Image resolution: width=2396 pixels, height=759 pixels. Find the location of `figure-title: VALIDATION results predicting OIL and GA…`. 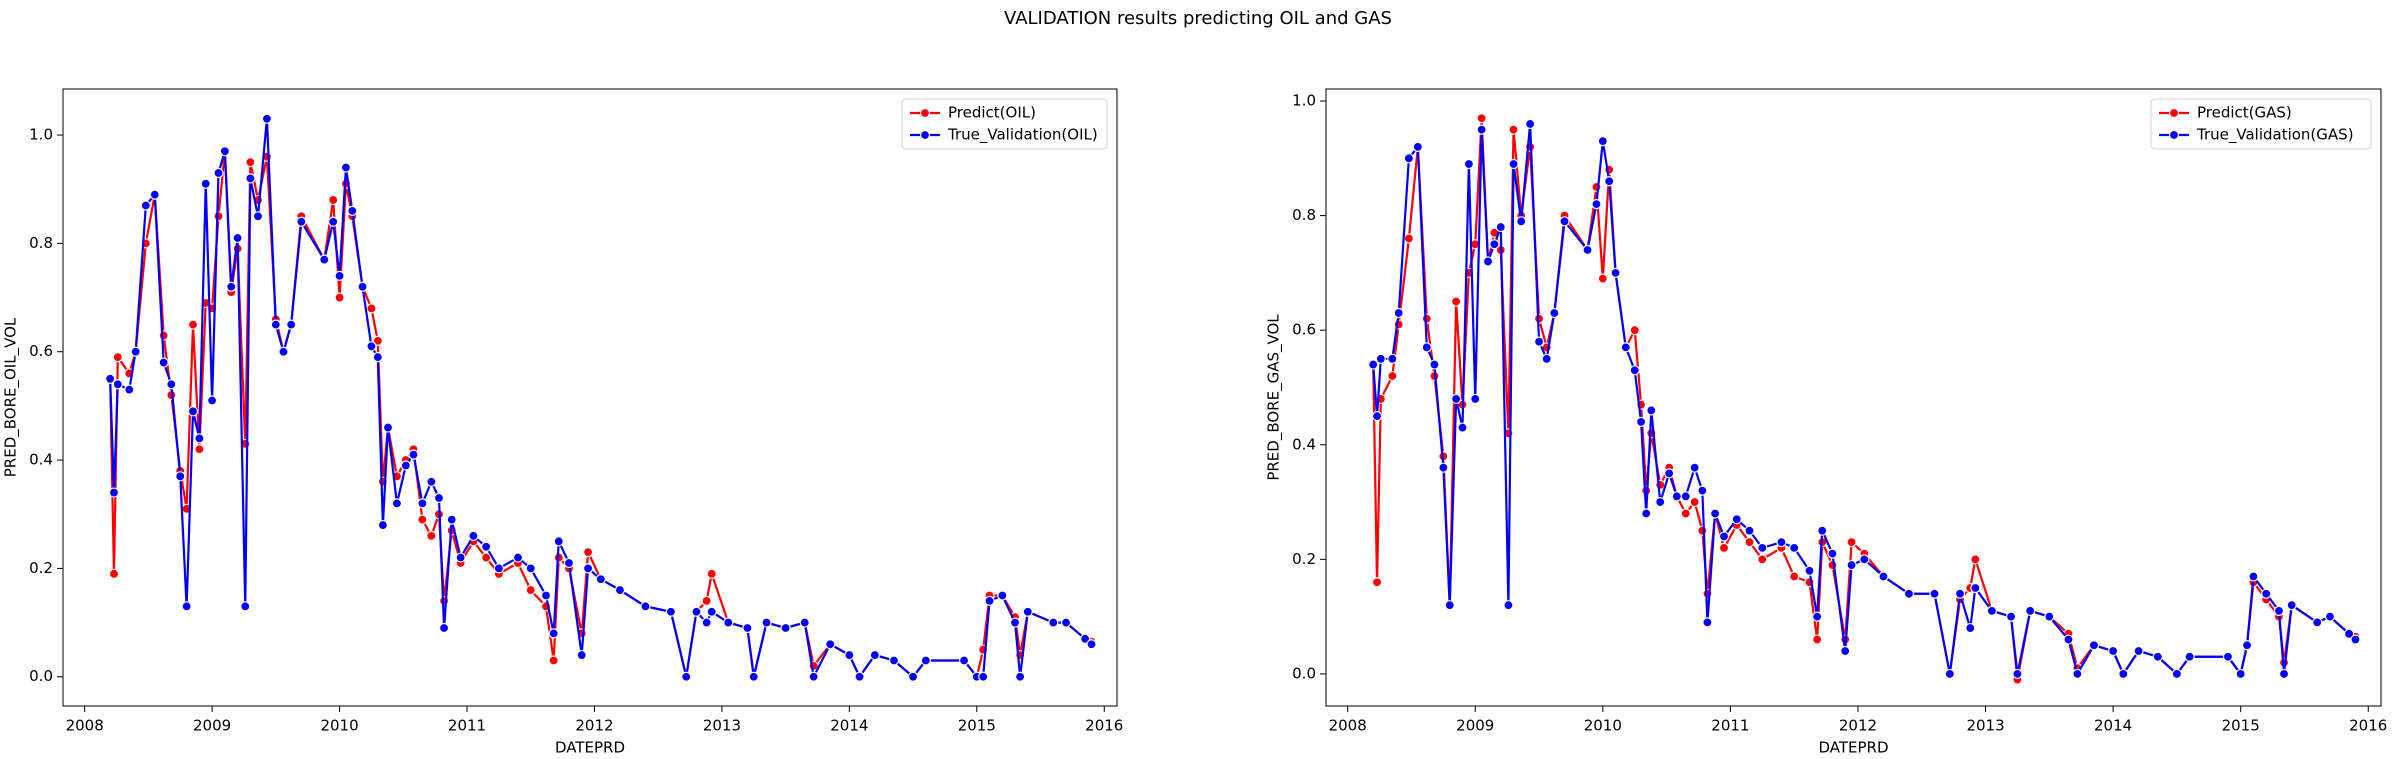

figure-title: VALIDATION results predicting OIL and GA… is located at coordinates (1198, 18).